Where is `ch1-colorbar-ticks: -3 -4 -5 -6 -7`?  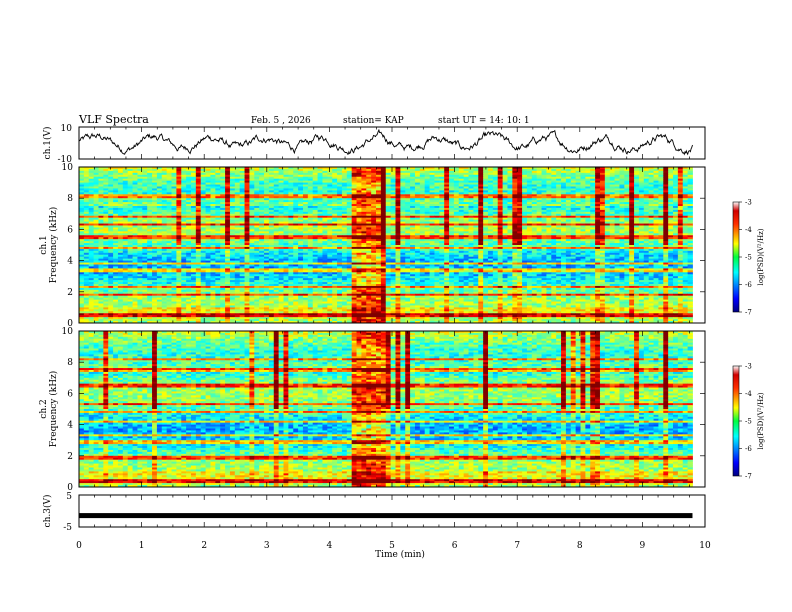 ch1-colorbar-ticks: -3 -4 -5 -6 -7 is located at coordinates (745, 258).